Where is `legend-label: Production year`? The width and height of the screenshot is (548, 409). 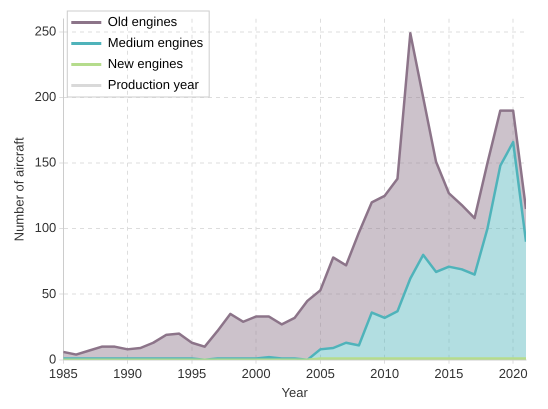 legend-label: Production year is located at coordinates (154, 84).